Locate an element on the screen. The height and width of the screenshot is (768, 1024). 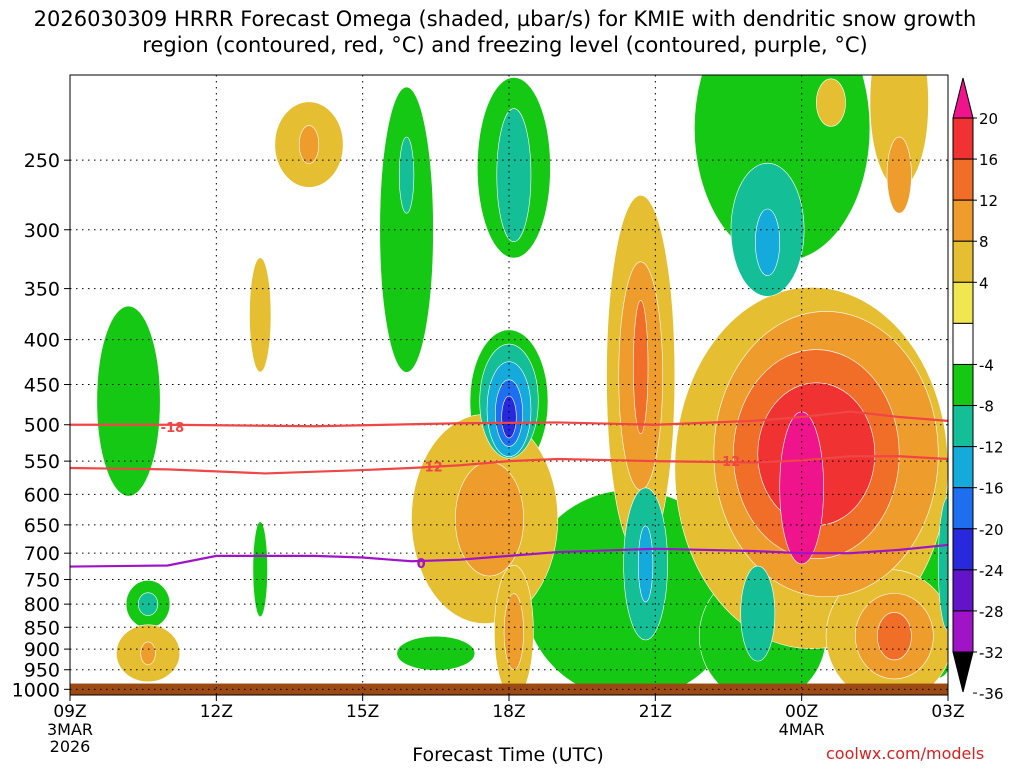
contour-freezing-level is located at coordinates (509, 555).